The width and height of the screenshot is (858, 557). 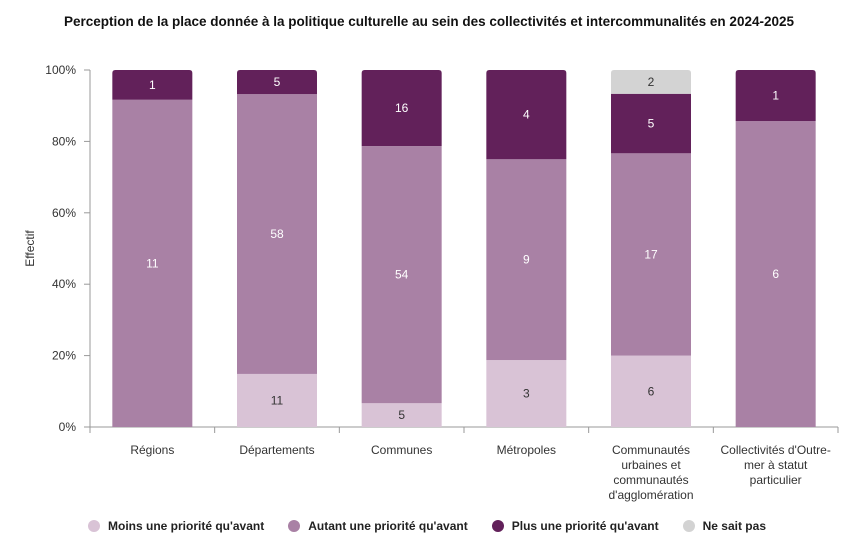 What do you see at coordinates (276, 450) in the screenshot?
I see `x-tick-label: Départements` at bounding box center [276, 450].